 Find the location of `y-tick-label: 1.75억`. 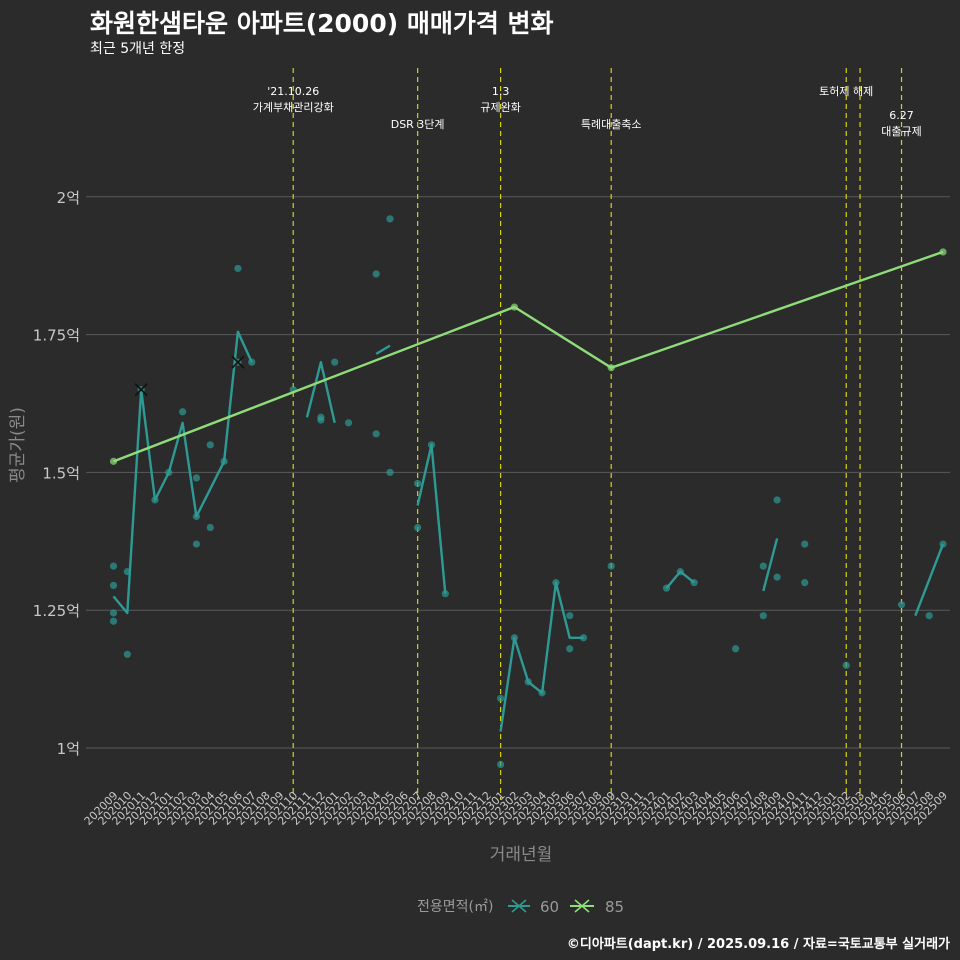

y-tick-label: 1.75억 is located at coordinates (56, 336).